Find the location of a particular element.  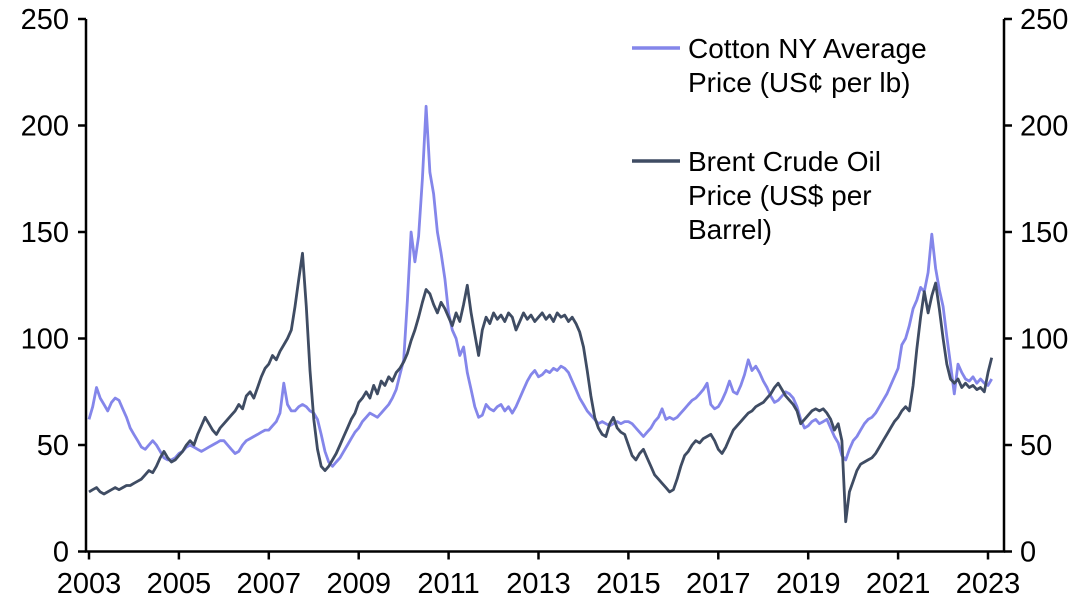

y-tick-label-left: 100 is located at coordinates (45, 340).